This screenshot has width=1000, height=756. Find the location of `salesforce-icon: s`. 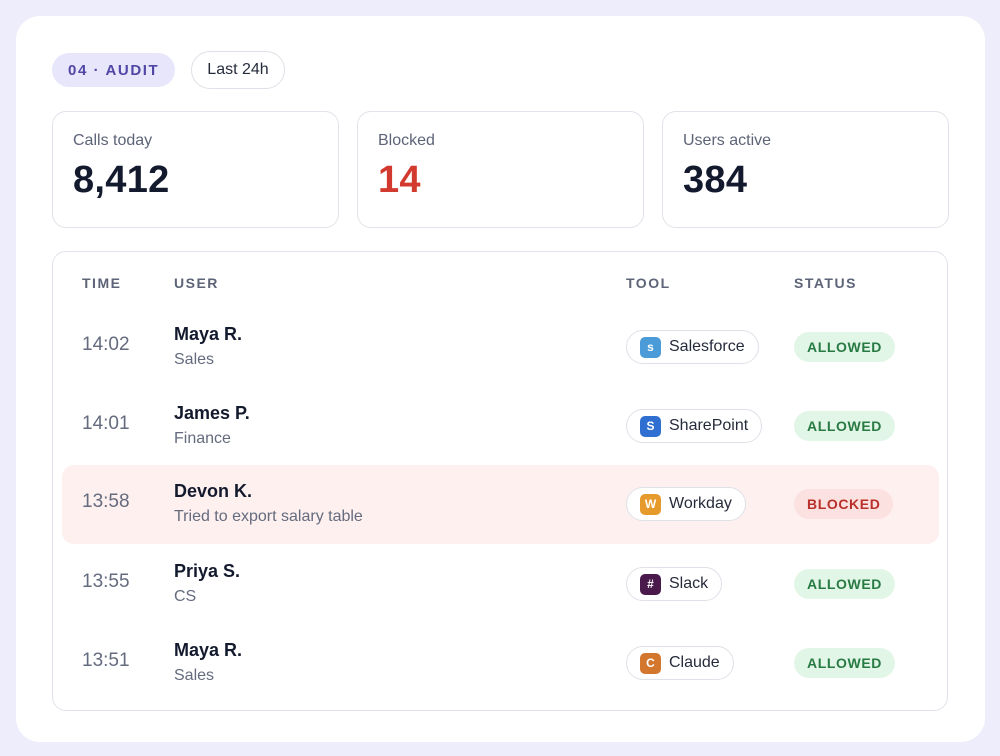

salesforce-icon: s is located at coordinates (650, 347).